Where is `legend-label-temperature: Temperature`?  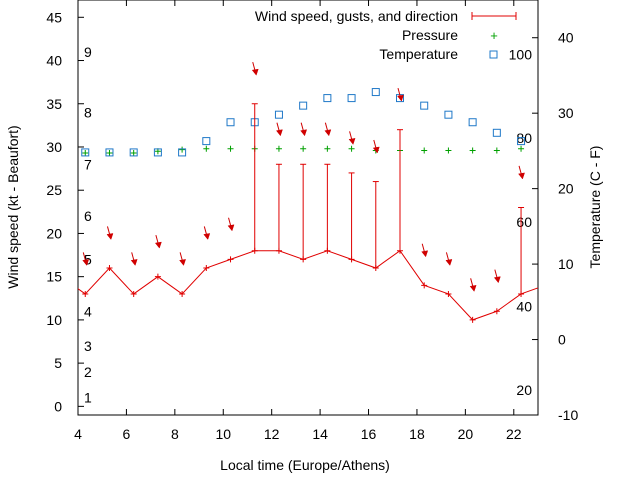 legend-label-temperature: Temperature is located at coordinates (418, 54).